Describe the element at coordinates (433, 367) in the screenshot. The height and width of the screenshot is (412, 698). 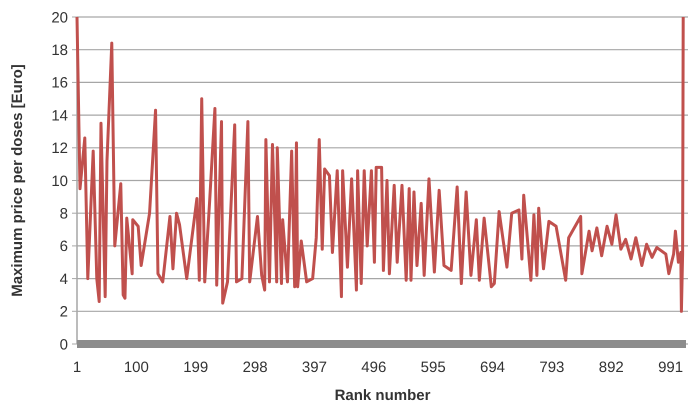
I see `x-tick-label: 595` at that location.